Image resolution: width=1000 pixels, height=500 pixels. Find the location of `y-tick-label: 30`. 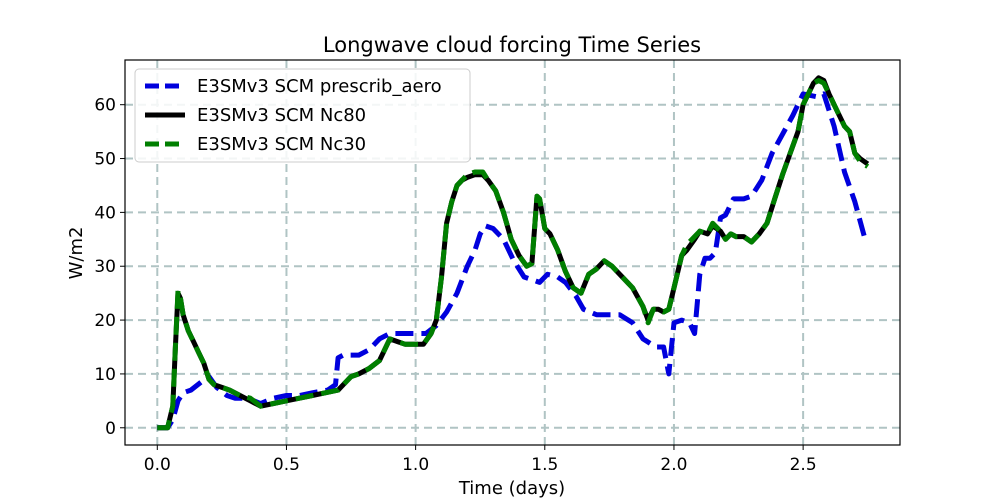

y-tick-label: 30 is located at coordinates (105, 267).